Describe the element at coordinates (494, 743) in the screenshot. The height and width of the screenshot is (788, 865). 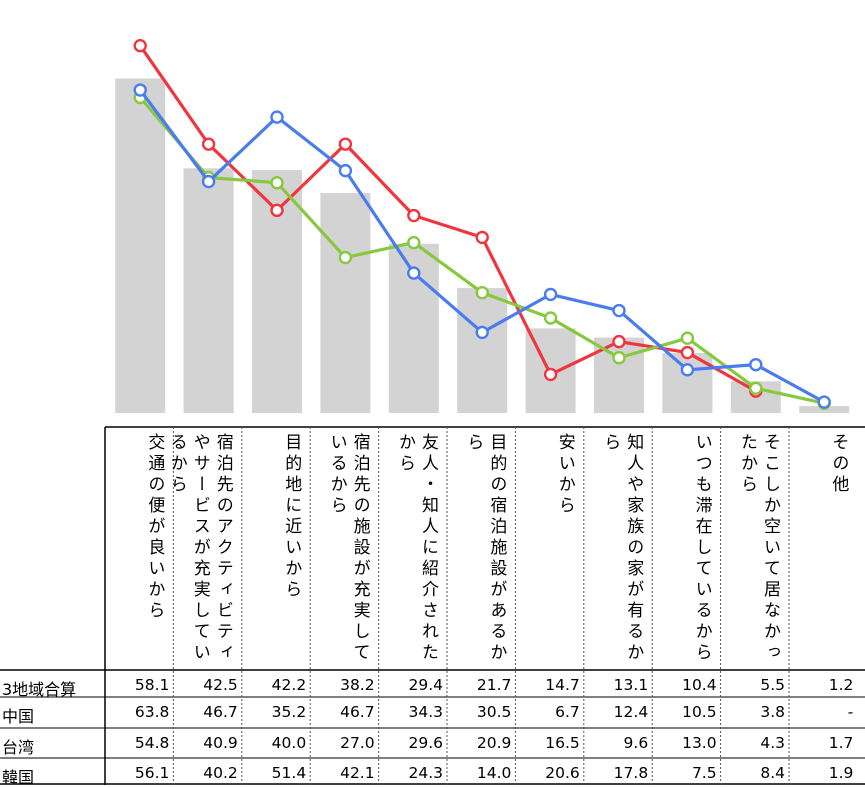
I see `table-cell: 20.9` at that location.